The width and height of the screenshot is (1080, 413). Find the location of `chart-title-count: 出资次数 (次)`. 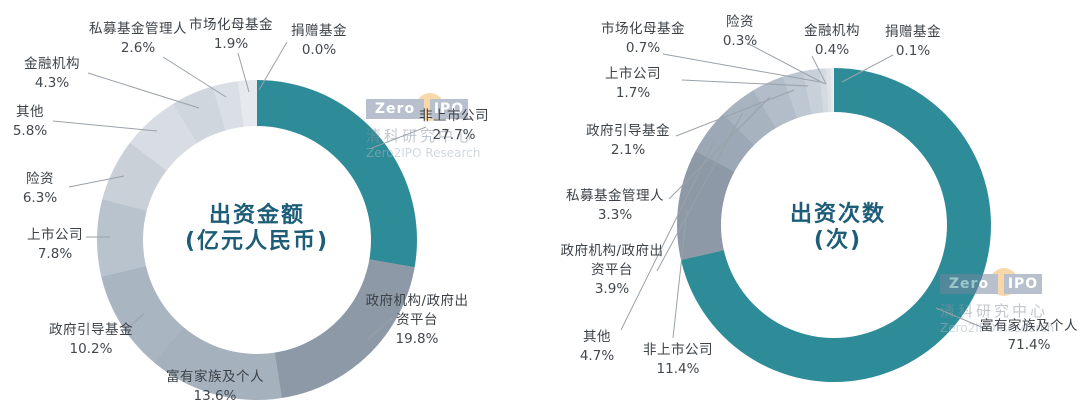

chart-title-count: 出资次数 (次) is located at coordinates (838, 228).